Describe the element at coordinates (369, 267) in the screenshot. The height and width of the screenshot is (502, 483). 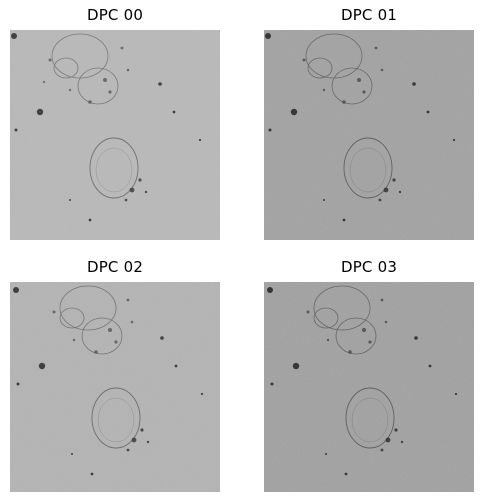
I see `panel-title: DPC 03` at that location.